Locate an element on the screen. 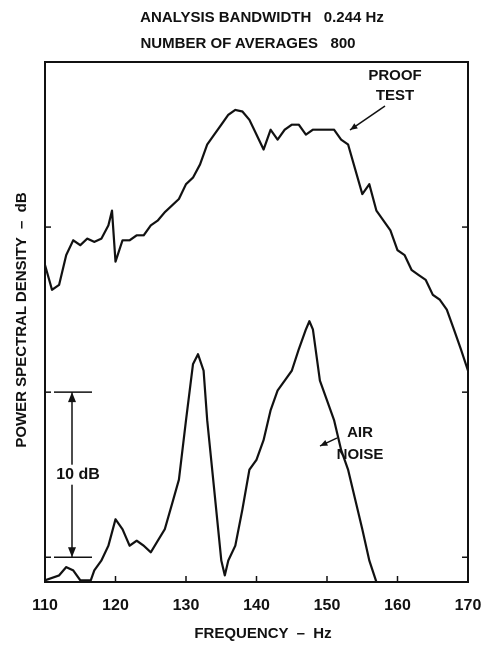  scale-bar-label: 10 dB is located at coordinates (78, 474).